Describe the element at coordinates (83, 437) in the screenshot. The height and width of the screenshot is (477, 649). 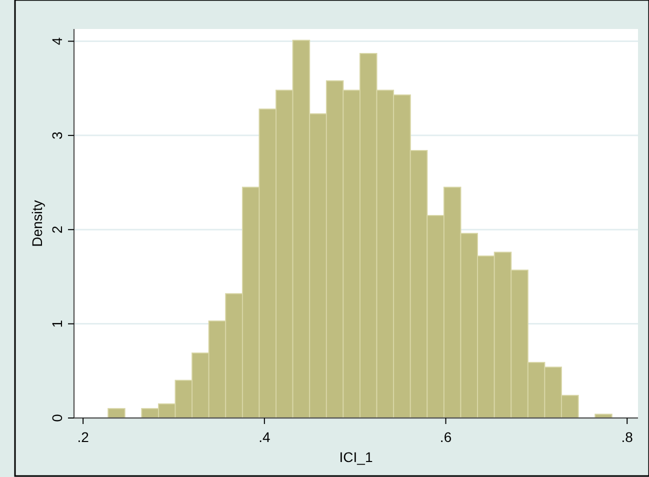
I see `x-tick-label: .2` at that location.